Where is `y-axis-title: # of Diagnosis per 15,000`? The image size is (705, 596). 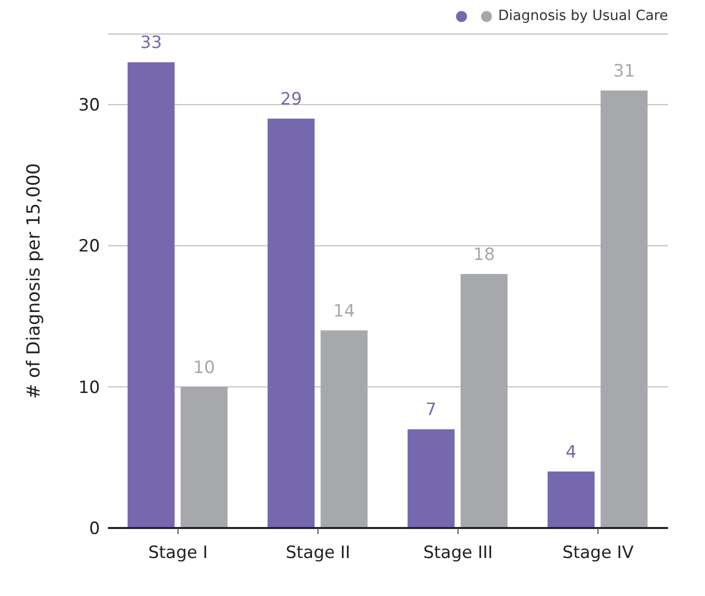 y-axis-title: # of Diagnosis per 15,000 is located at coordinates (33, 281).